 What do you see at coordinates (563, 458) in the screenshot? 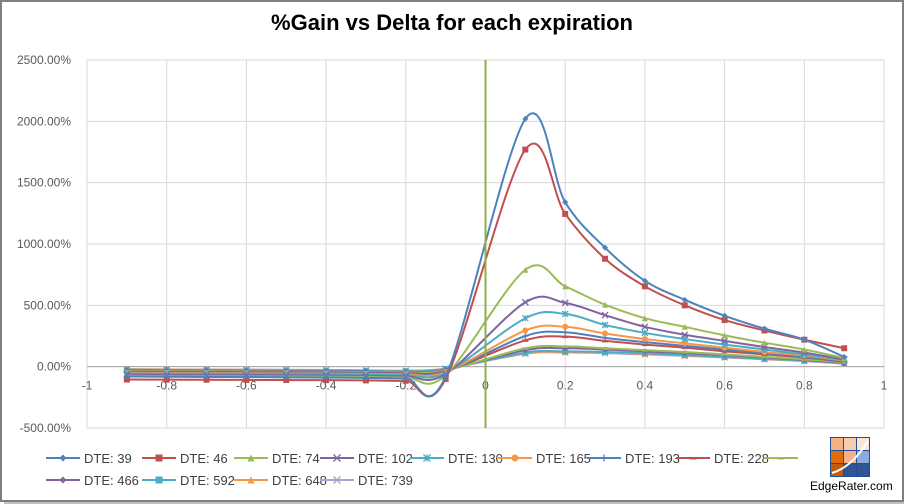
I see `legend-label: DTE: 165` at bounding box center [563, 458].